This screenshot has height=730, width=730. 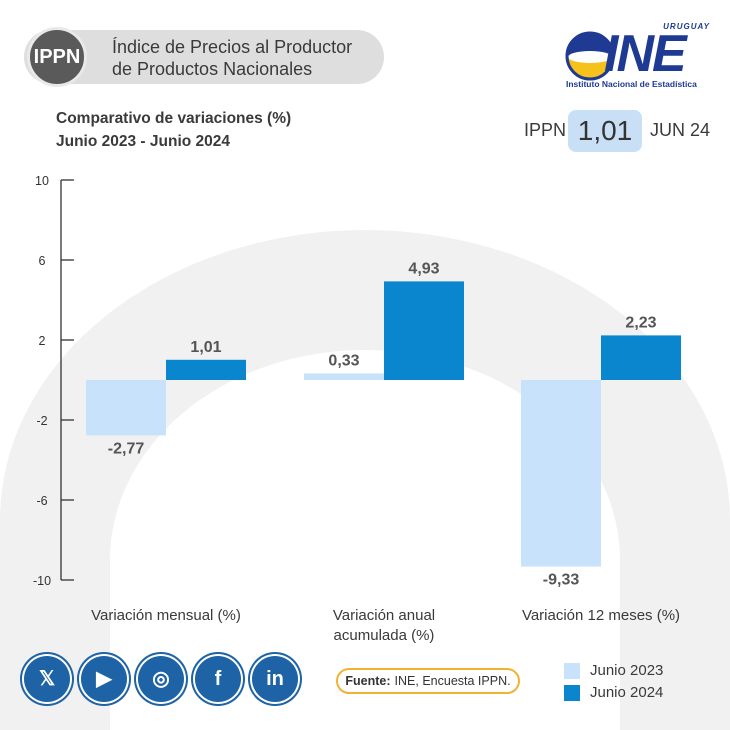 What do you see at coordinates (686, 26) in the screenshot?
I see `ine-logo-country: URUGUAY` at bounding box center [686, 26].